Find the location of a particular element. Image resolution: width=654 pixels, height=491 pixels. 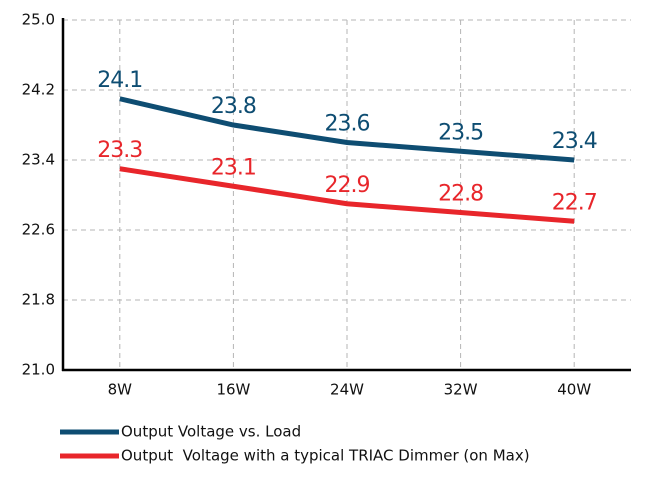

data-label: 22.9 is located at coordinates (347, 185).